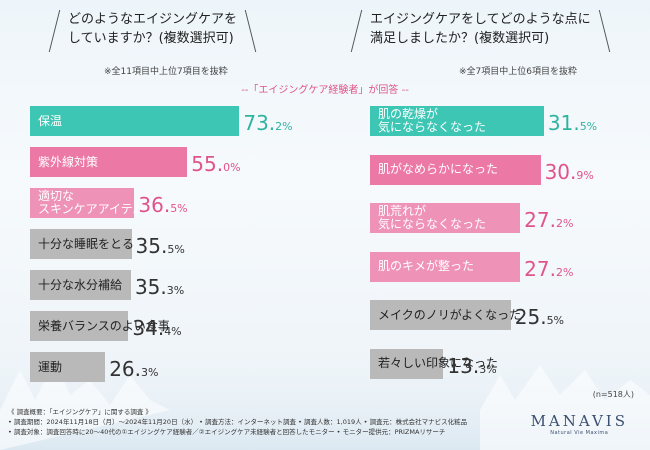 Image resolution: width=650 pixels, height=450 pixels. I want to click on bar-value: 55. 0%, so click(215, 162).